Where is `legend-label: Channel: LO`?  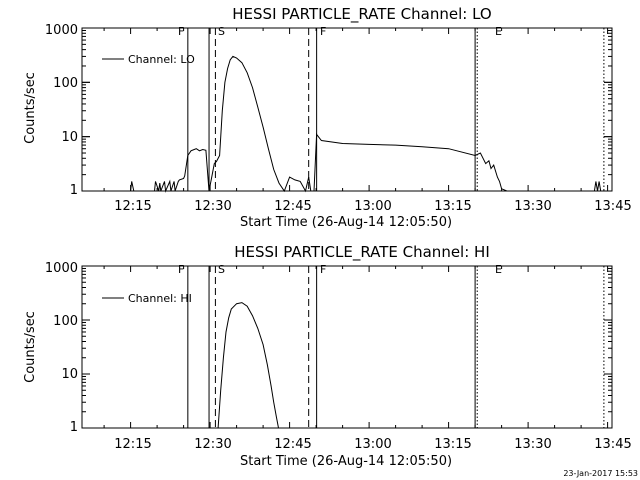 legend-label: Channel: LO is located at coordinates (161, 59).